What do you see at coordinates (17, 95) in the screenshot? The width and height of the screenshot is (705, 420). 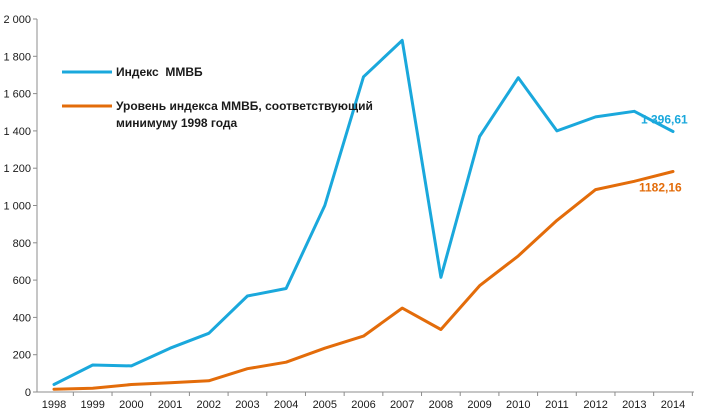 I see `y-tick-label: 1 600` at bounding box center [17, 95].